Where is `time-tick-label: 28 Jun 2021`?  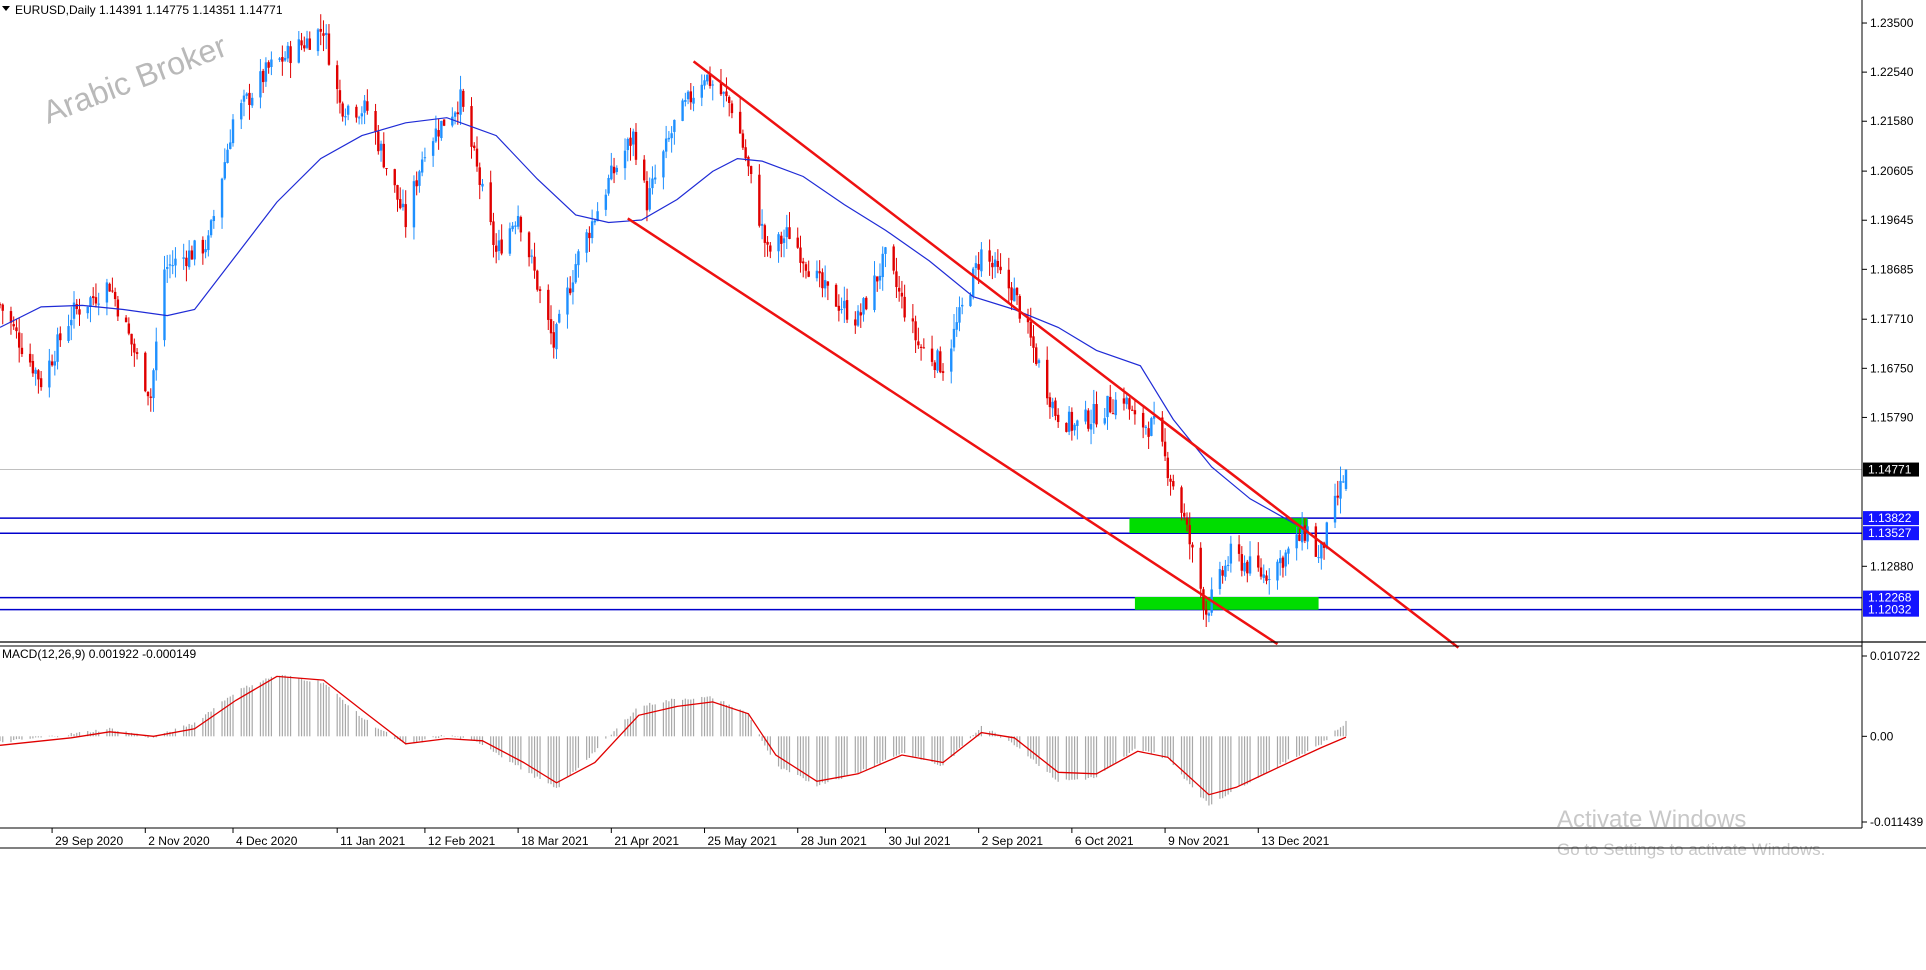
time-tick-label: 28 Jun 2021 is located at coordinates (834, 841).